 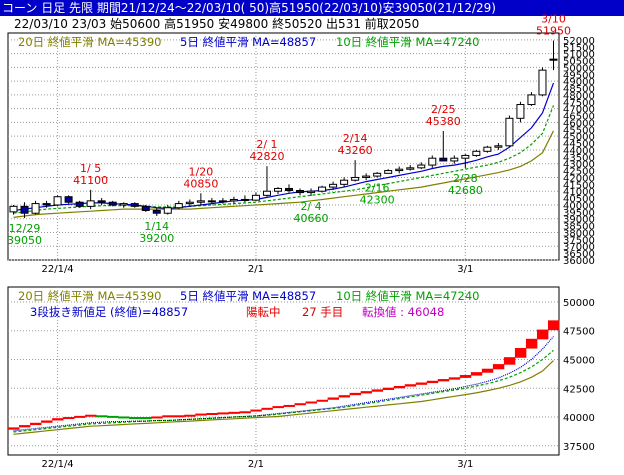 What do you see at coordinates (579, 158) in the screenshot?
I see `y-tick-label: 43500` at bounding box center [579, 158].